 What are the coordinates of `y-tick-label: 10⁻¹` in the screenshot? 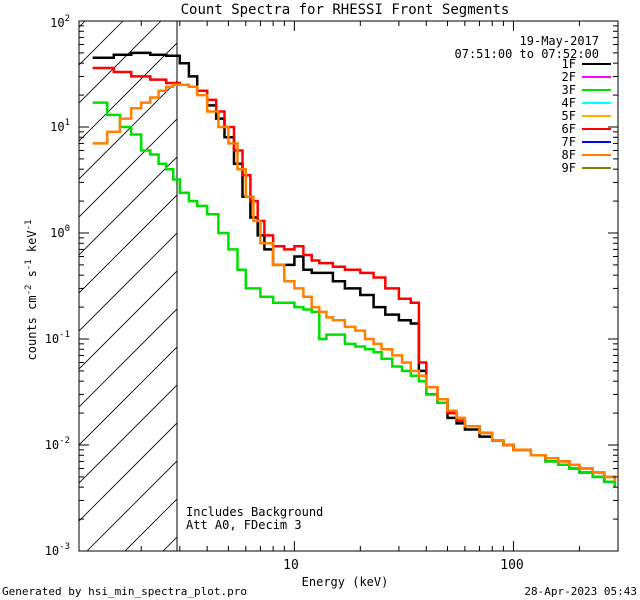 It's located at (57, 338).